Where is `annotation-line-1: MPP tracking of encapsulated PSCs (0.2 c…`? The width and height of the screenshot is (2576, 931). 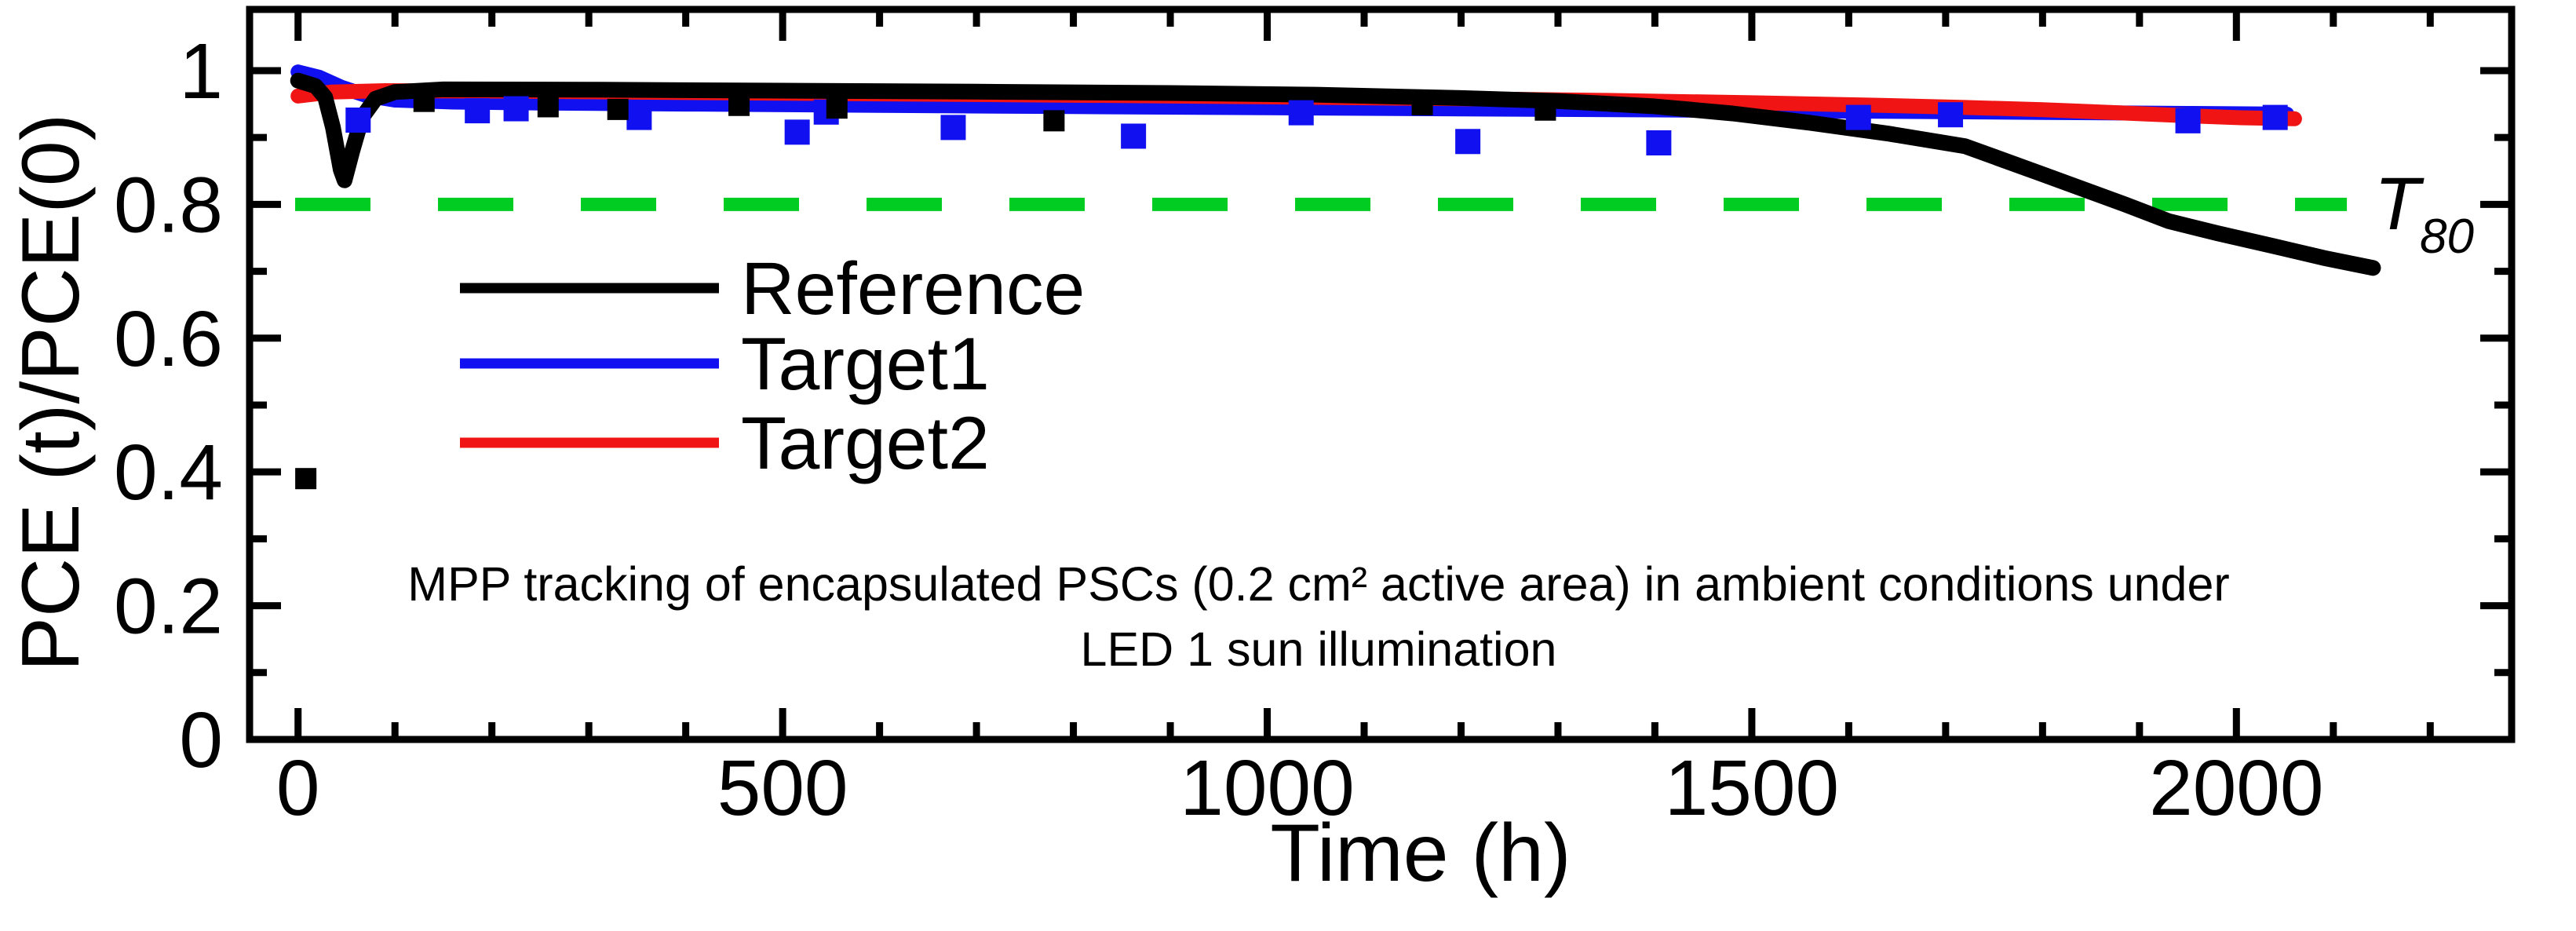
annotation-line-1: MPP tracking of encapsulated PSCs (0.2 c… is located at coordinates (1318, 584).